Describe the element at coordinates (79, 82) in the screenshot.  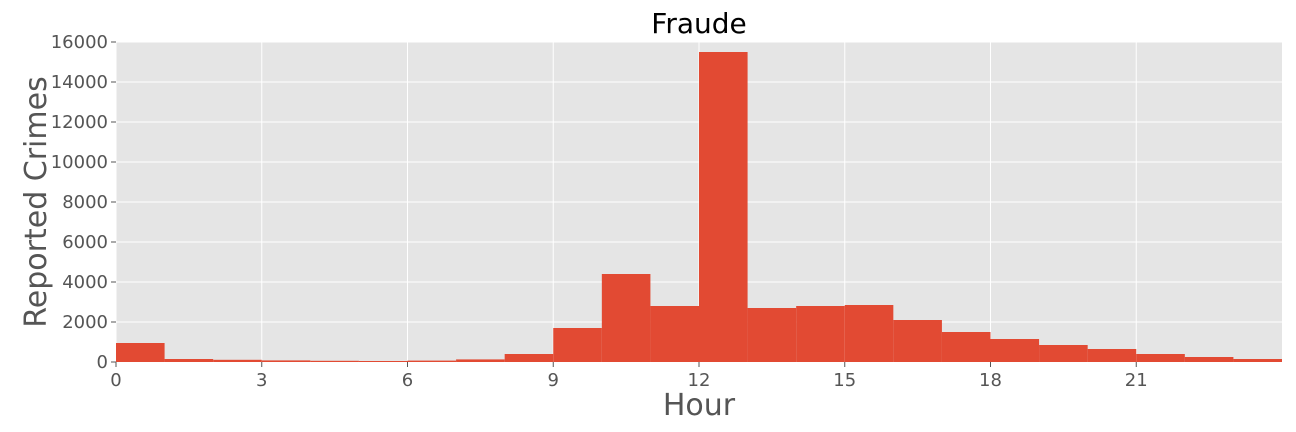
I see `y-tick-label: 14000` at that location.